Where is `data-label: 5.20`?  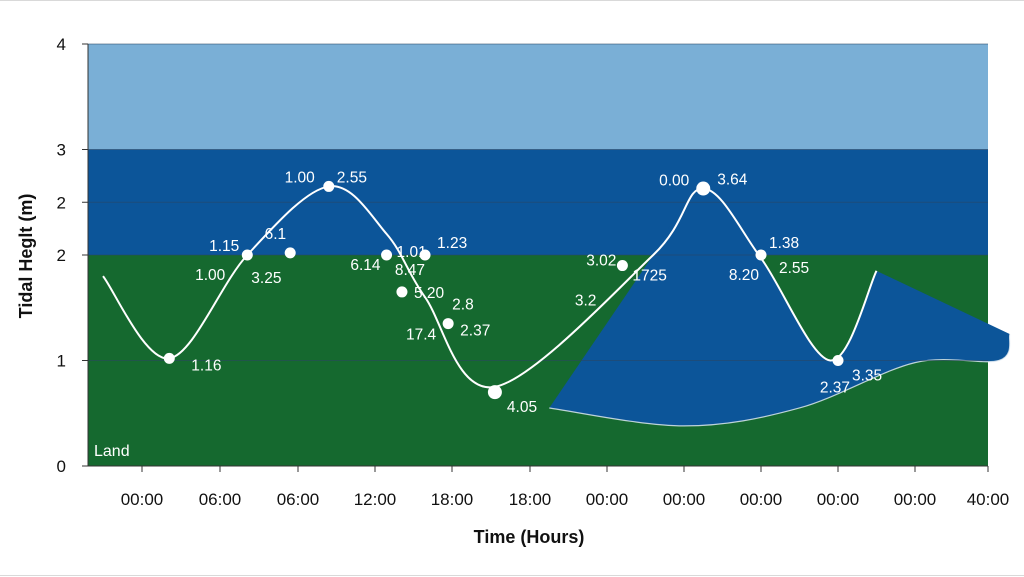 data-label: 5.20 is located at coordinates (429, 293).